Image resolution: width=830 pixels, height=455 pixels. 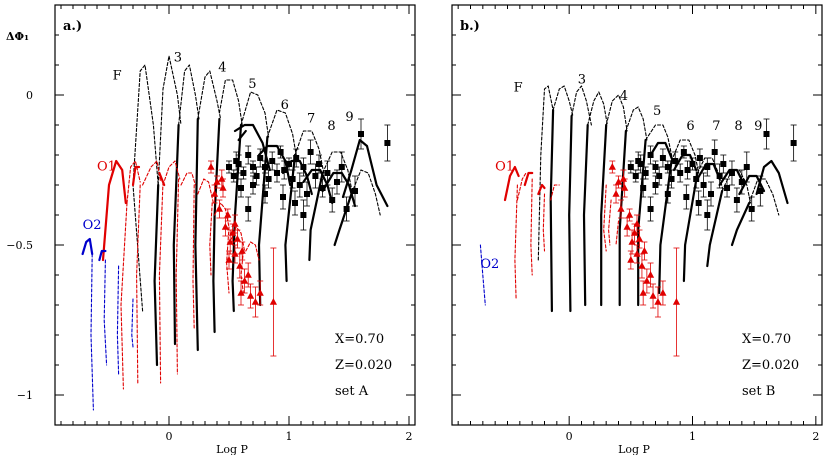 I want to click on order-label: 5, so click(x=252, y=84).